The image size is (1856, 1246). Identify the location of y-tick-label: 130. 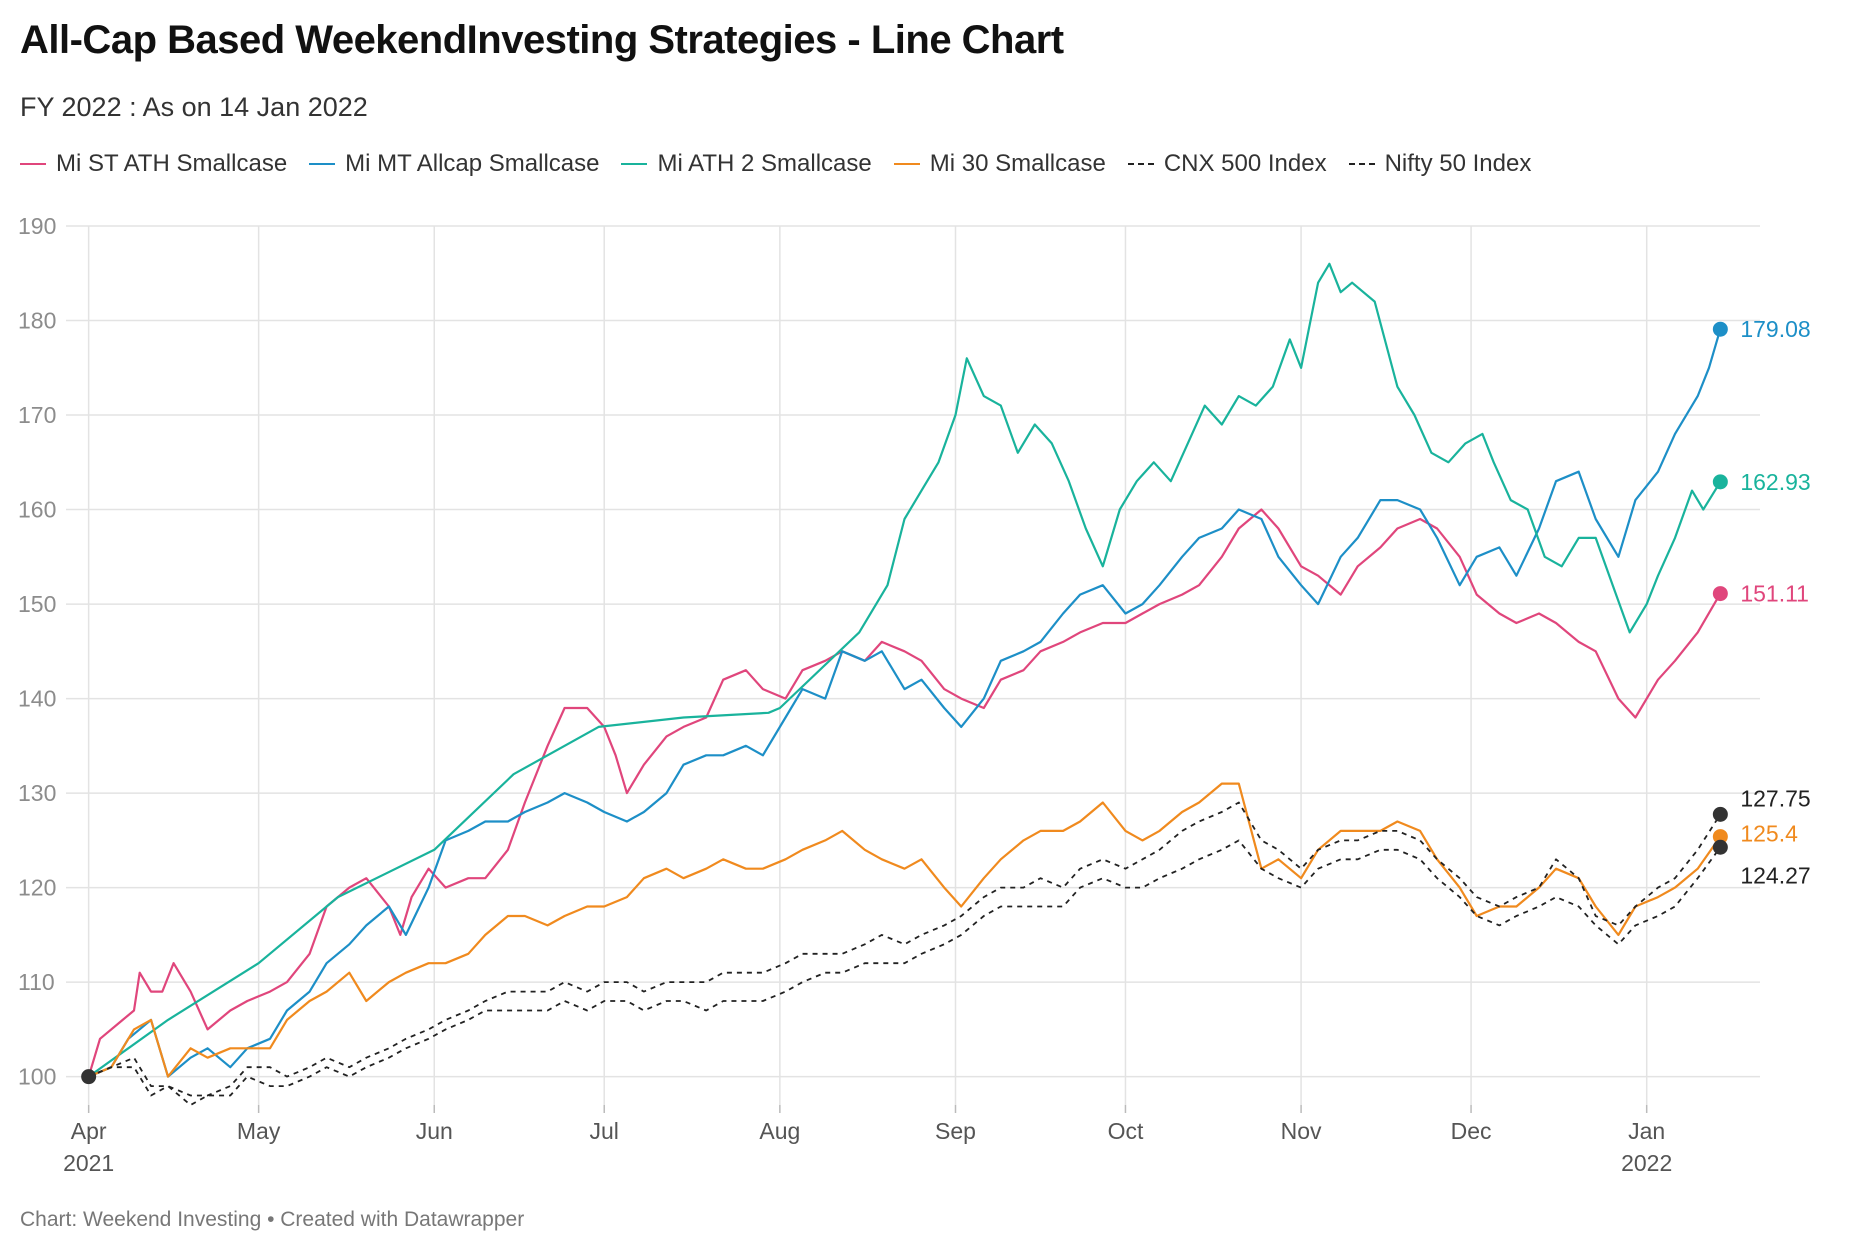
(37, 793).